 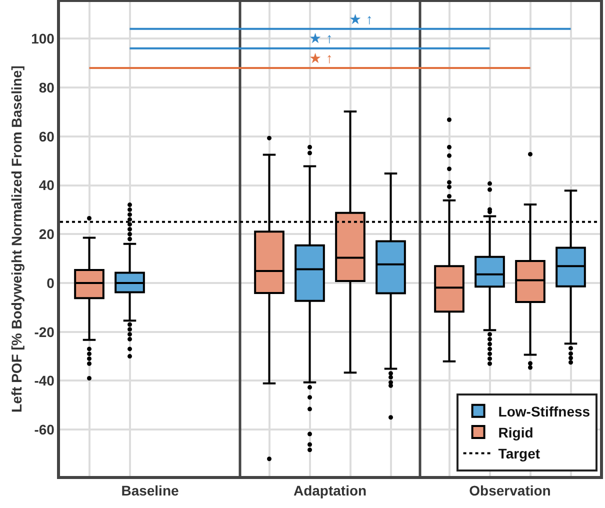 I want to click on y-tick-label: -60, so click(x=44, y=429).